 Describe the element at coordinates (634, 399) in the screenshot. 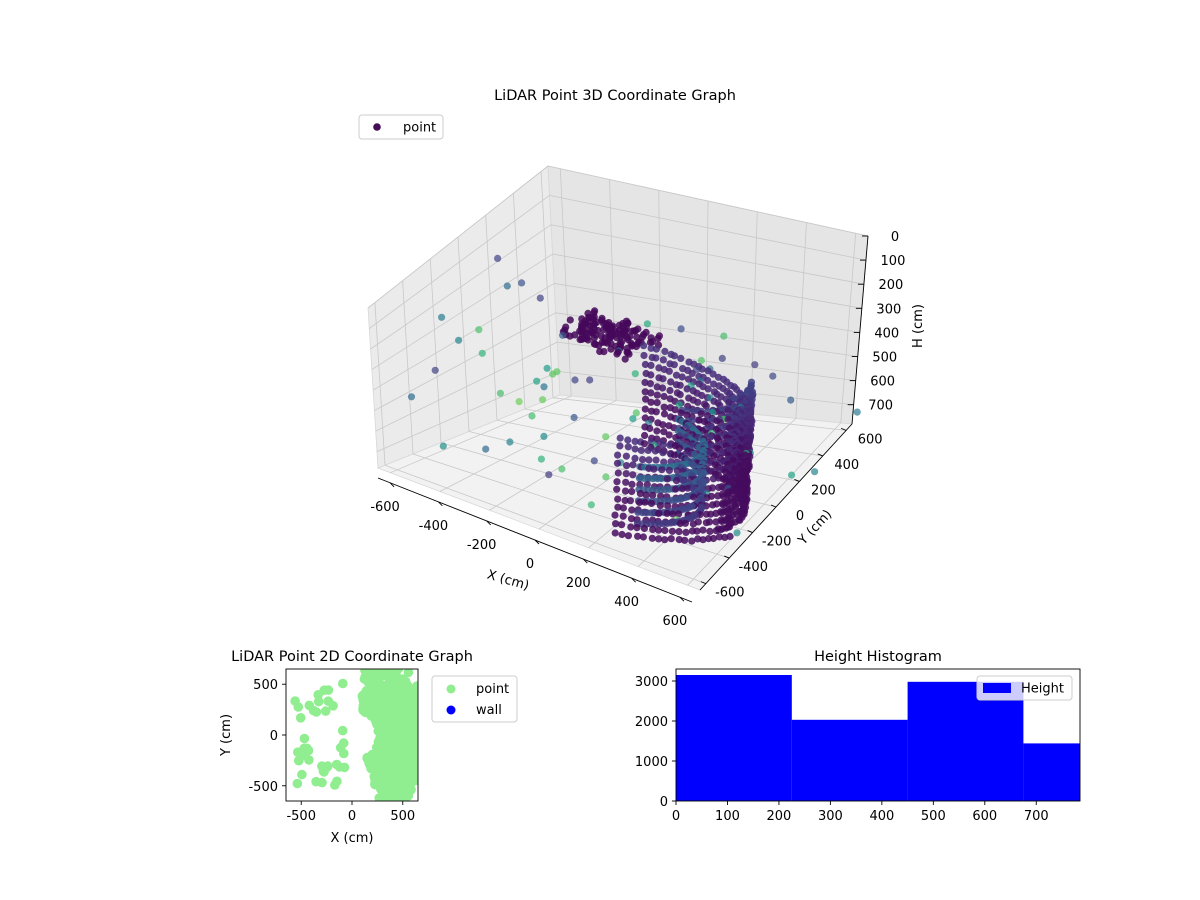

I see `scatter-points-3d` at that location.